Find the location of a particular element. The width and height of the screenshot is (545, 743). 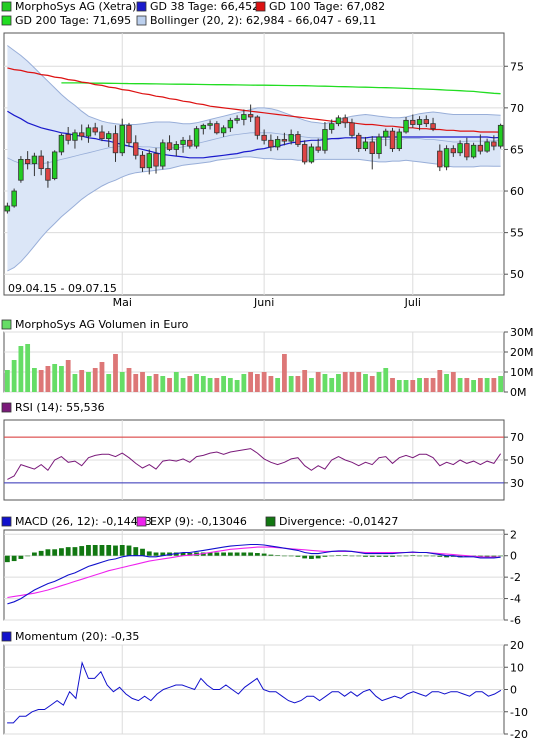

gd38-line is located at coordinates (254, 134).